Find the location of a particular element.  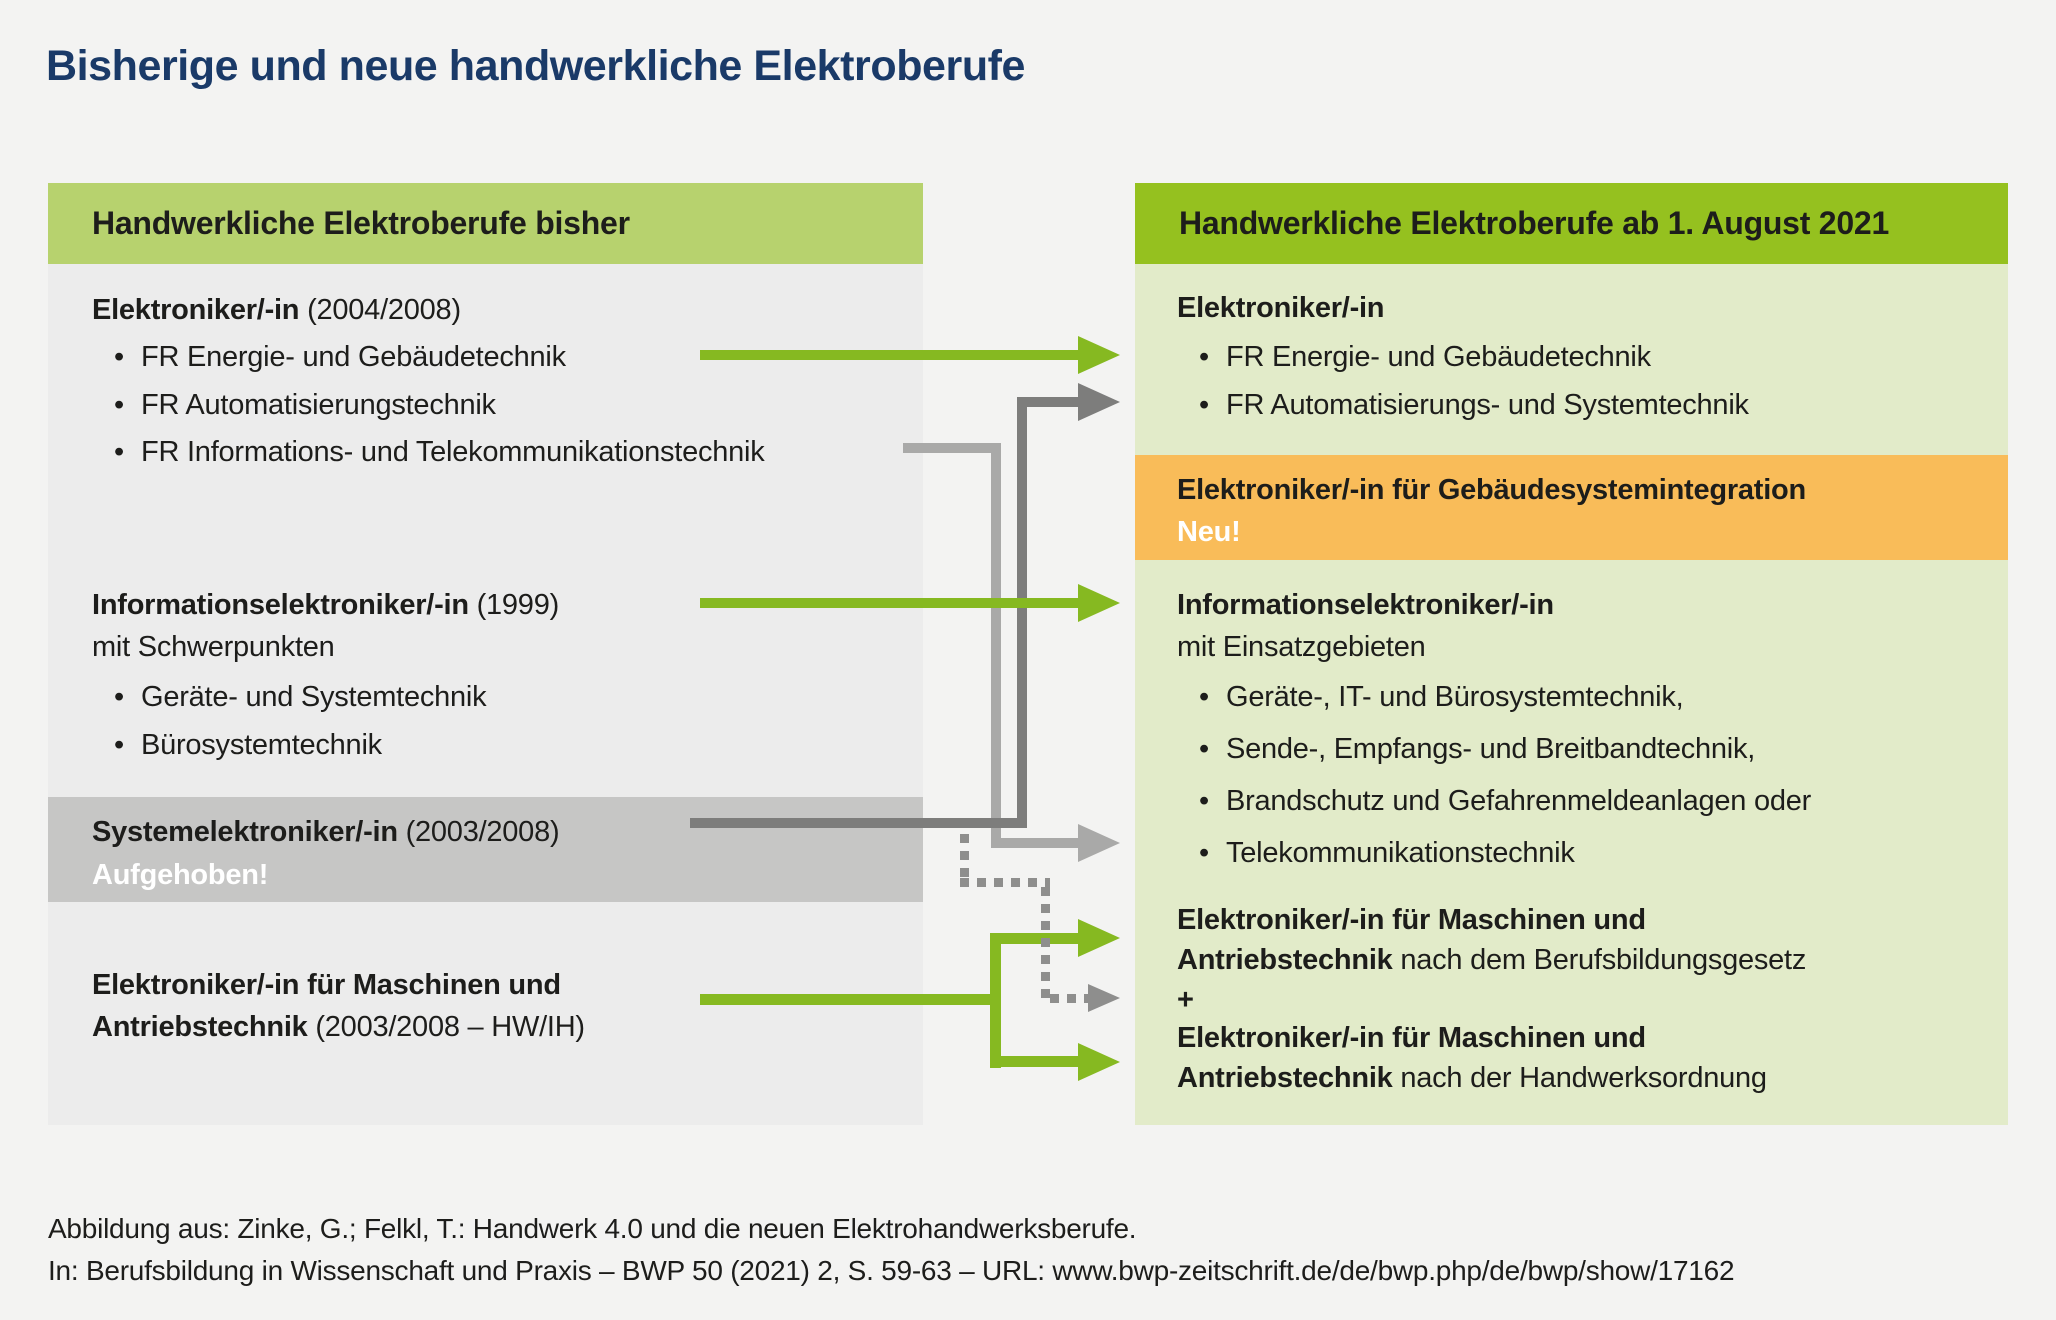

right-bullet-fr-energie: • FR Energie- und Gebäudetechnik is located at coordinates (1425, 357).